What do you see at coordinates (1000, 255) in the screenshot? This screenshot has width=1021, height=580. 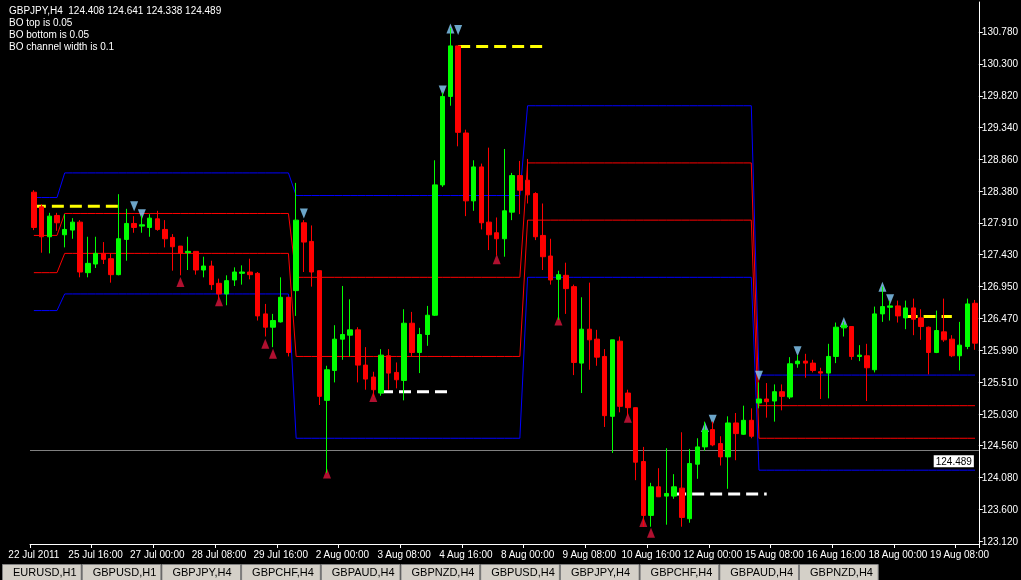 I see `y-tick-label: 127.430` at bounding box center [1000, 255].